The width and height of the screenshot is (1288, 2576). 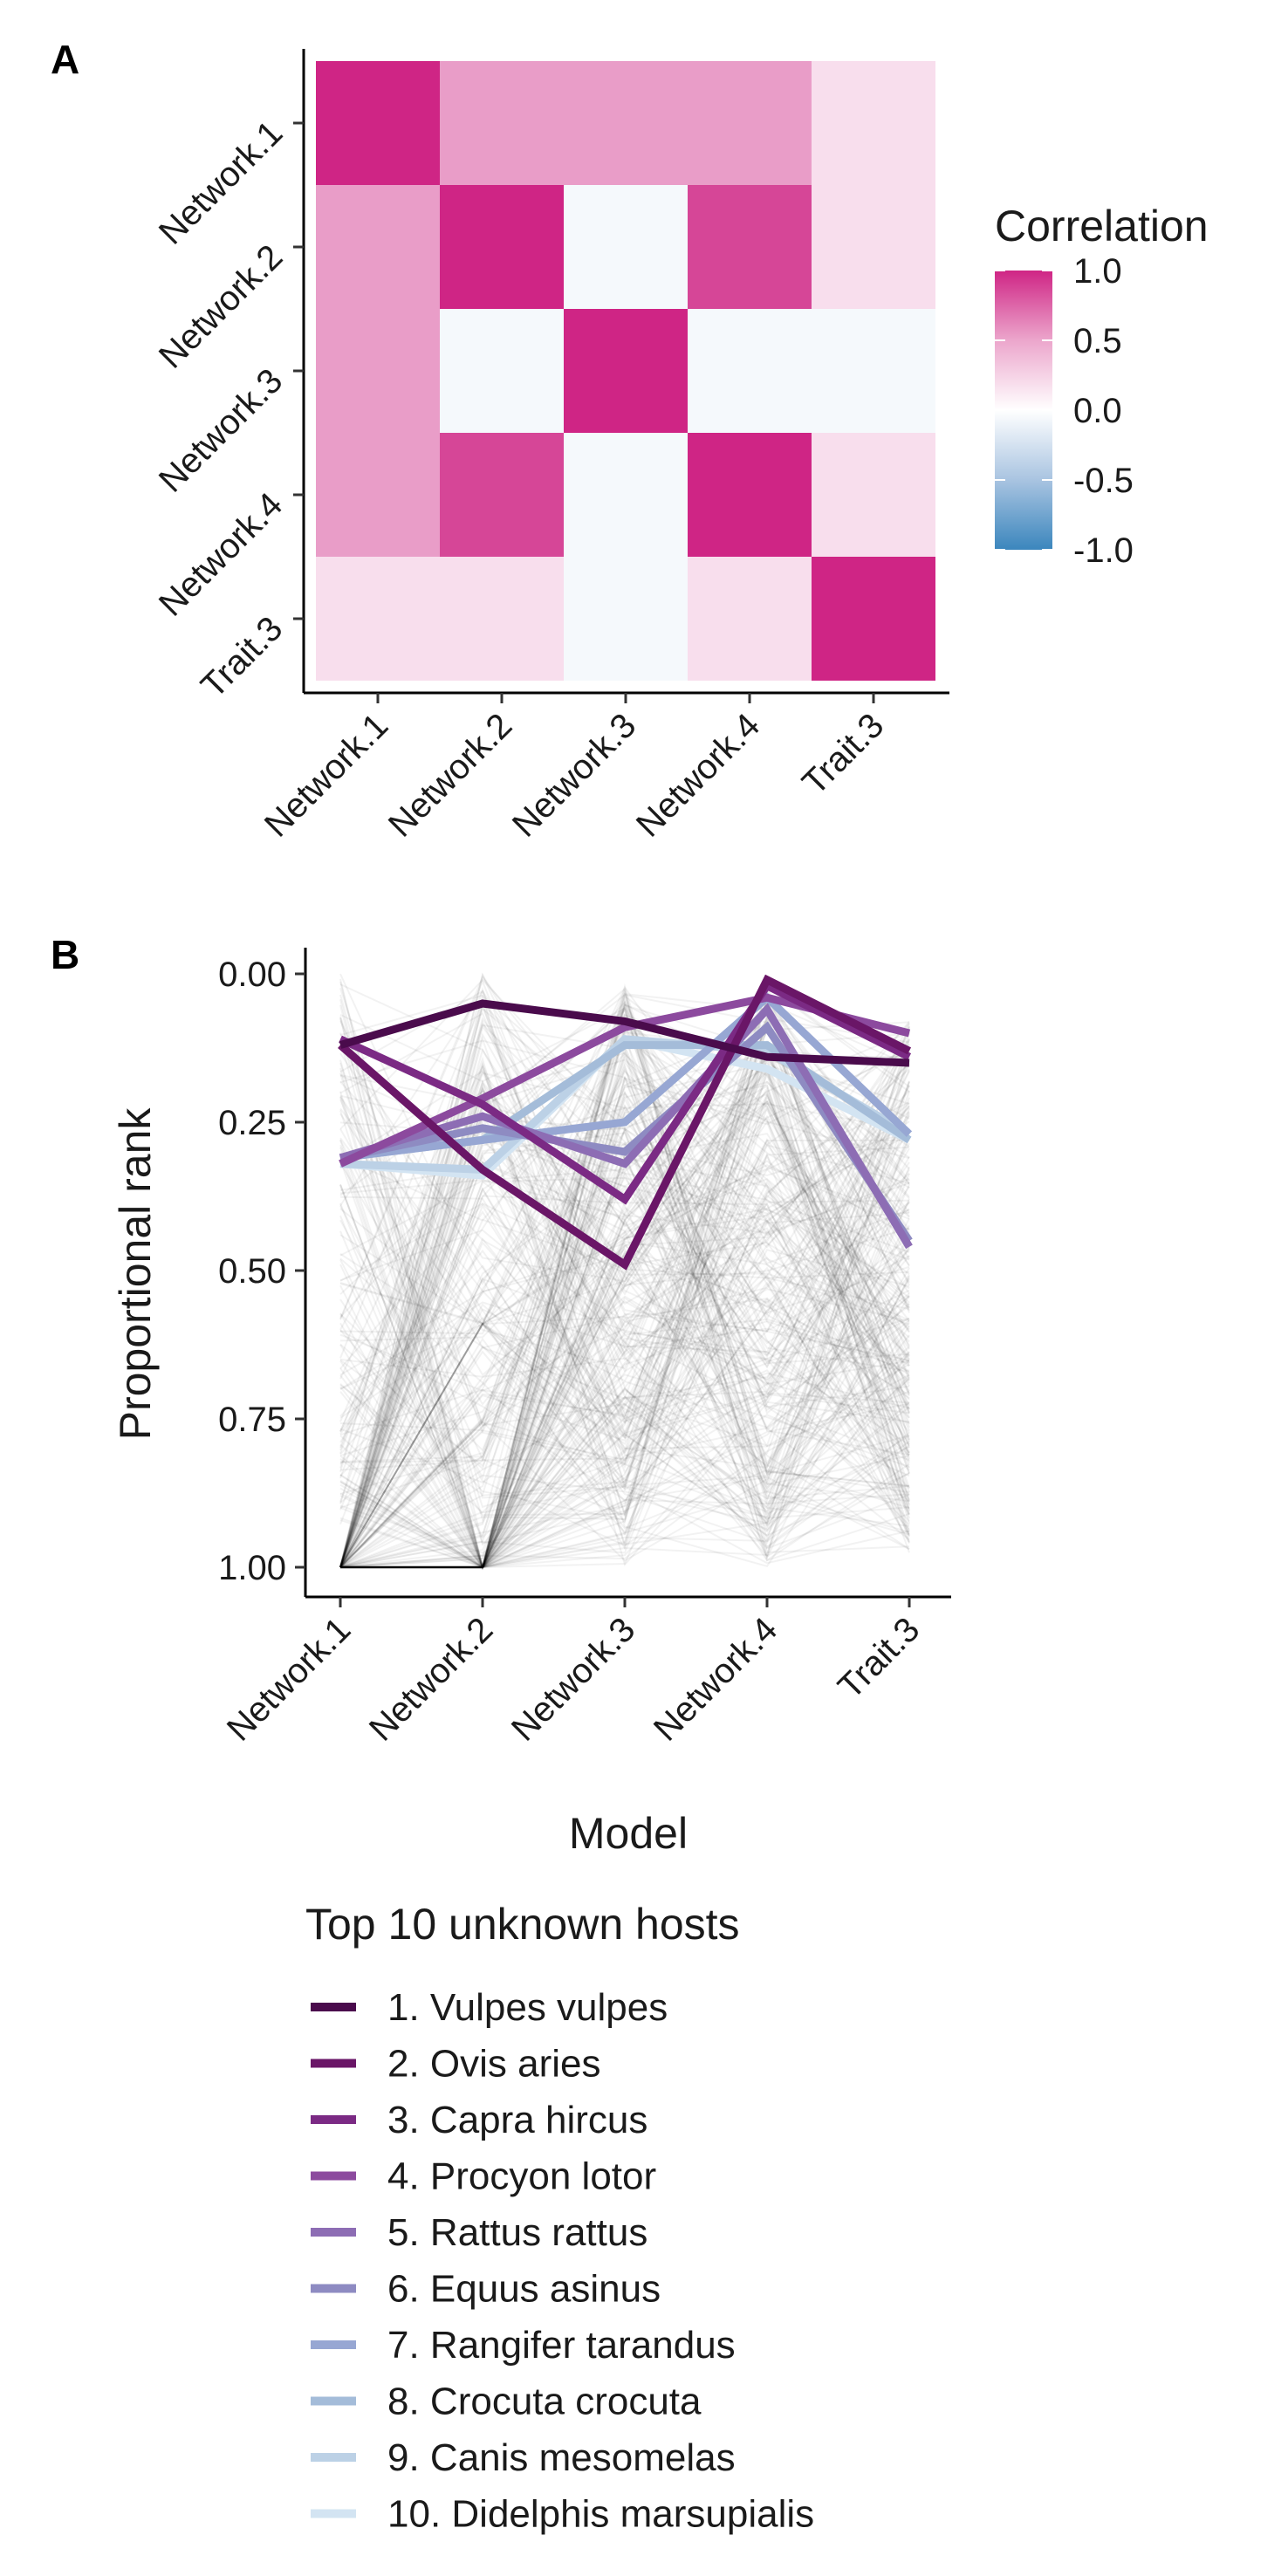 What do you see at coordinates (626, 1077) in the screenshot?
I see `series-line-7-rangifer-tarandus` at bounding box center [626, 1077].